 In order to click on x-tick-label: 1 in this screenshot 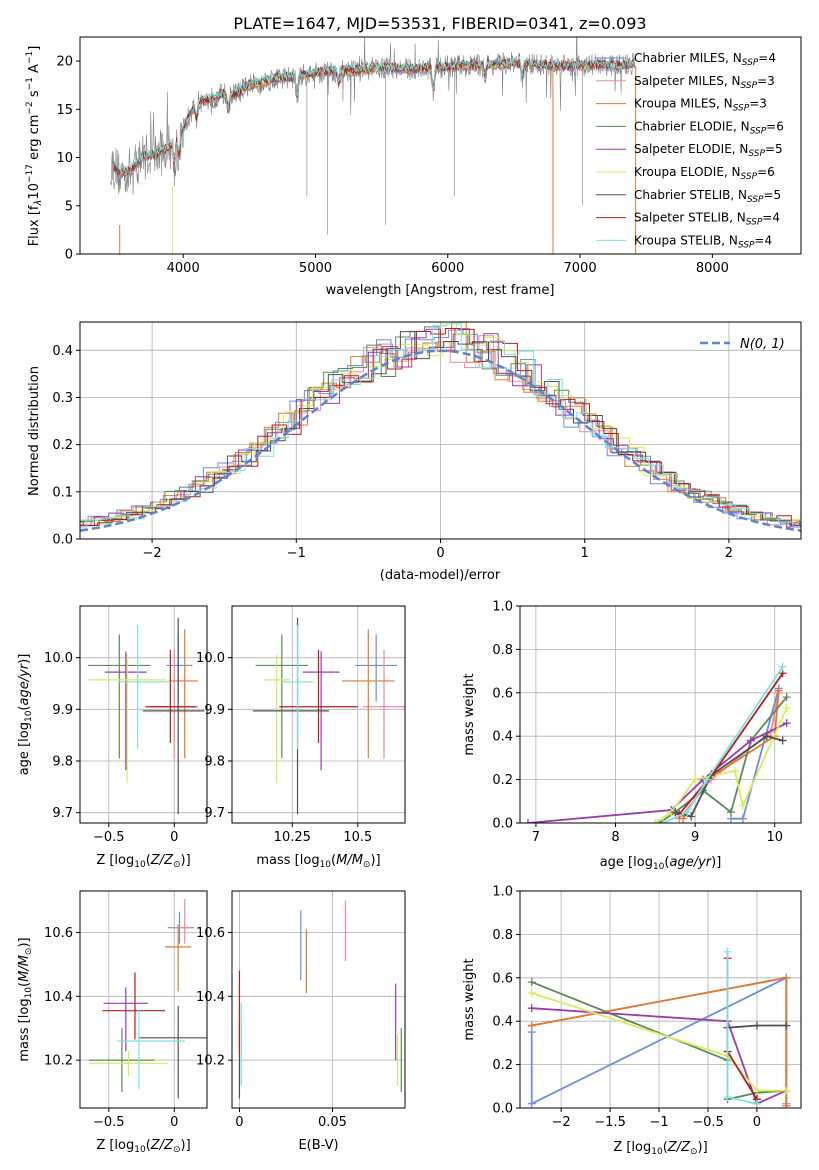, I will do `click(585, 553)`.